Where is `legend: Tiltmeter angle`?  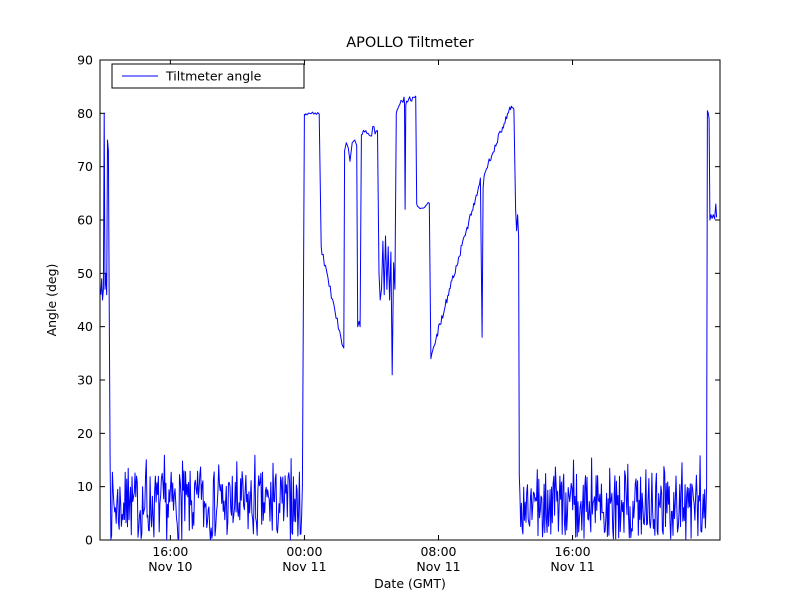 legend: Tiltmeter angle is located at coordinates (208, 76).